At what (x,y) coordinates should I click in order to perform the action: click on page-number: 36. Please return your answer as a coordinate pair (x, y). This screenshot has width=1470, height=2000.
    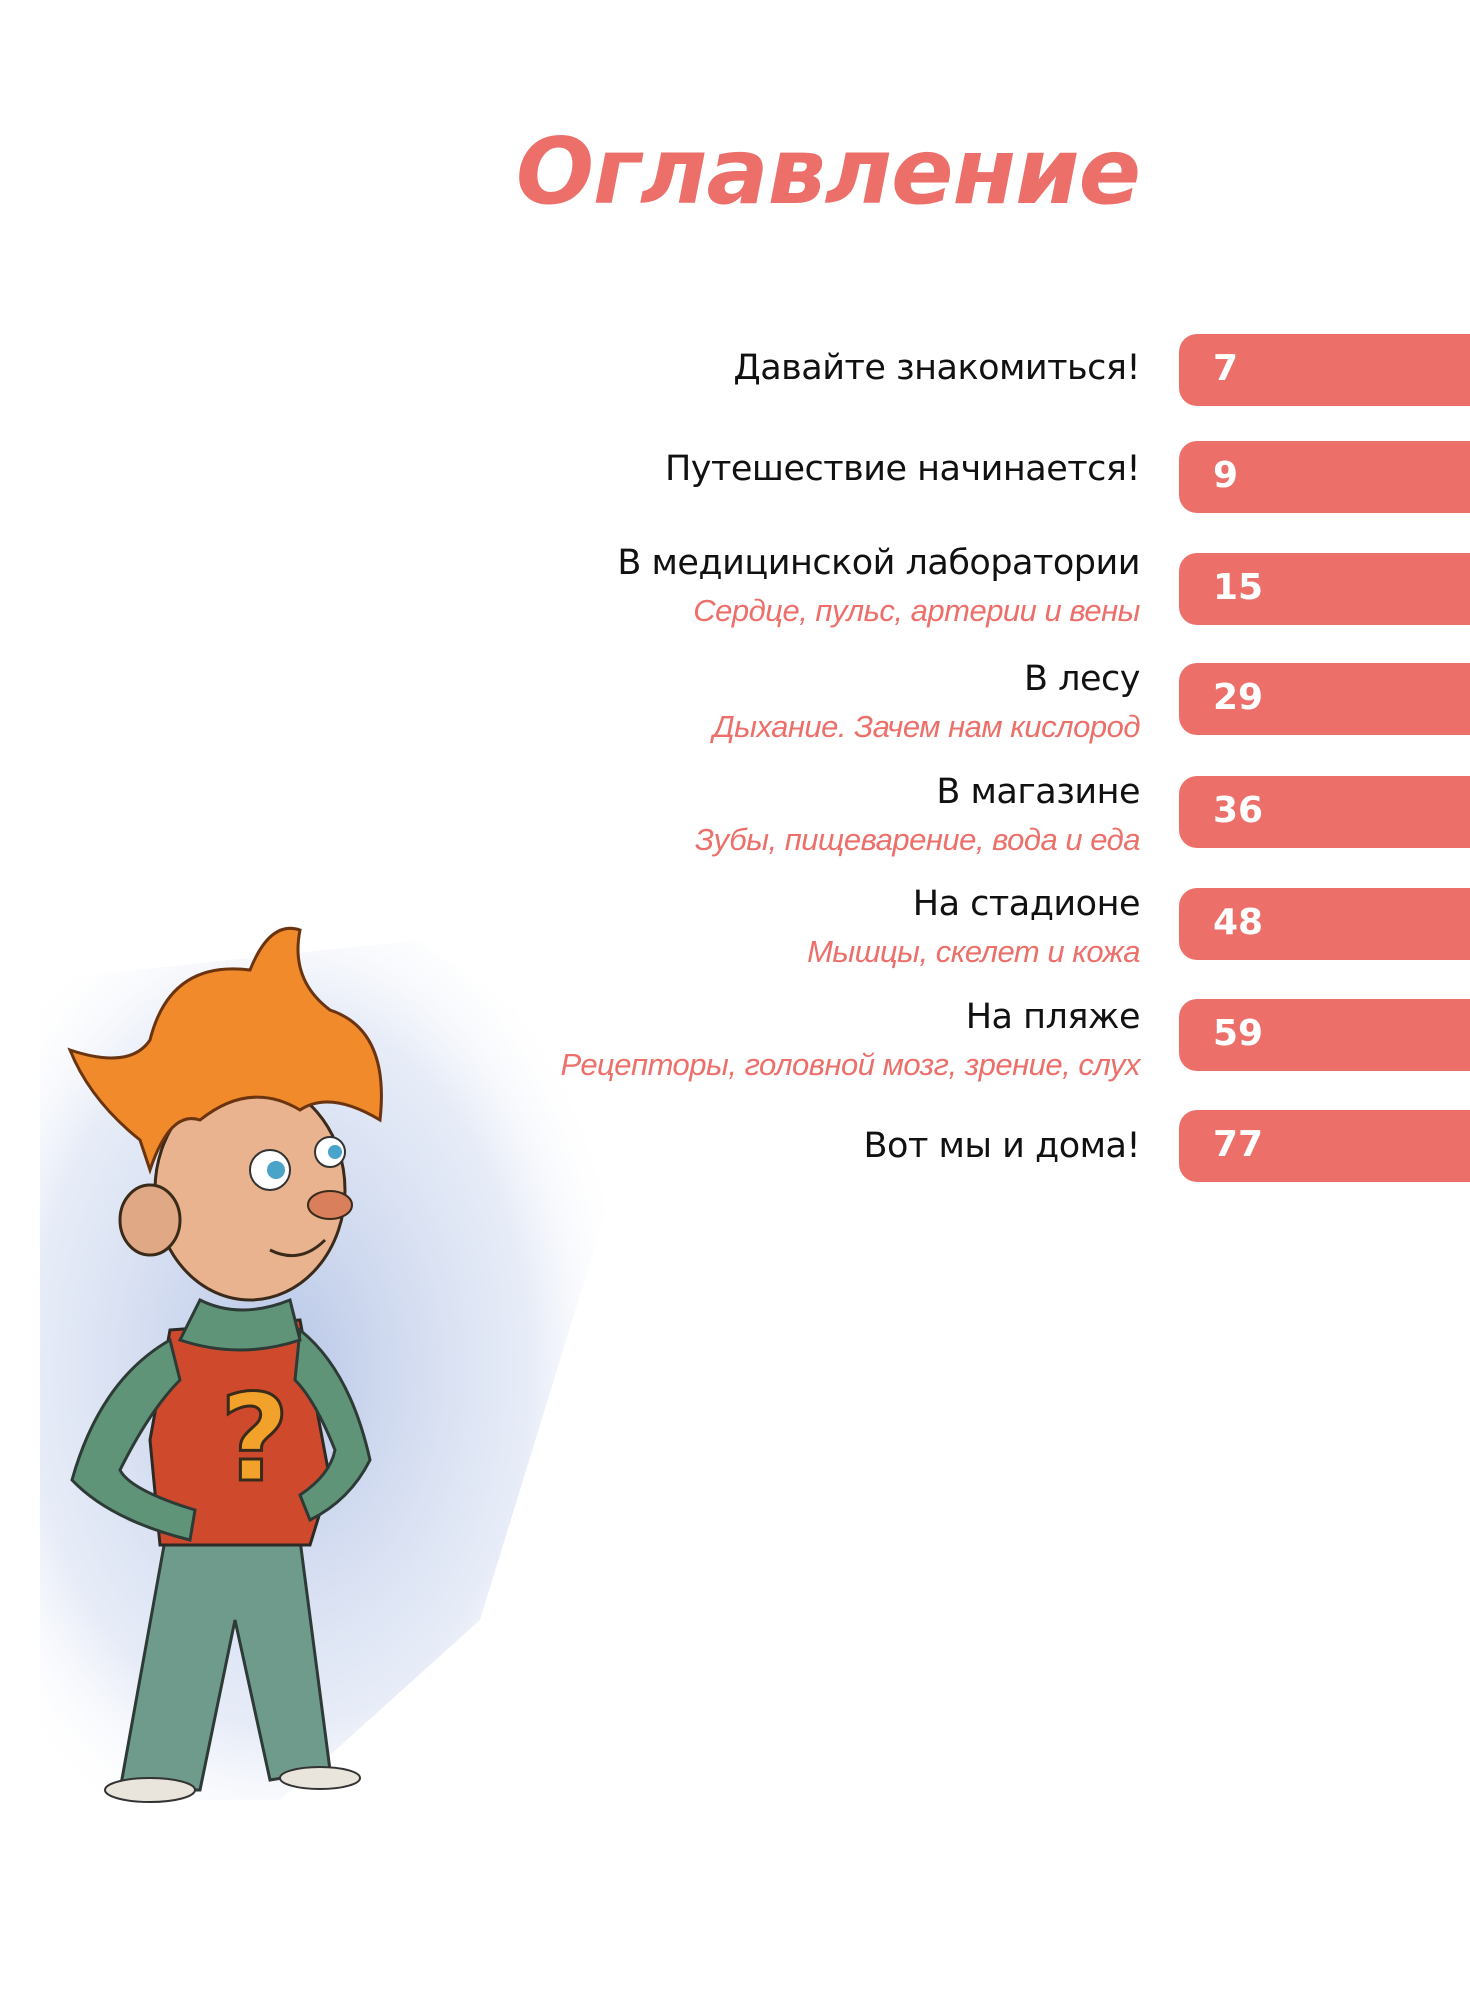
    Looking at the image, I should click on (1238, 810).